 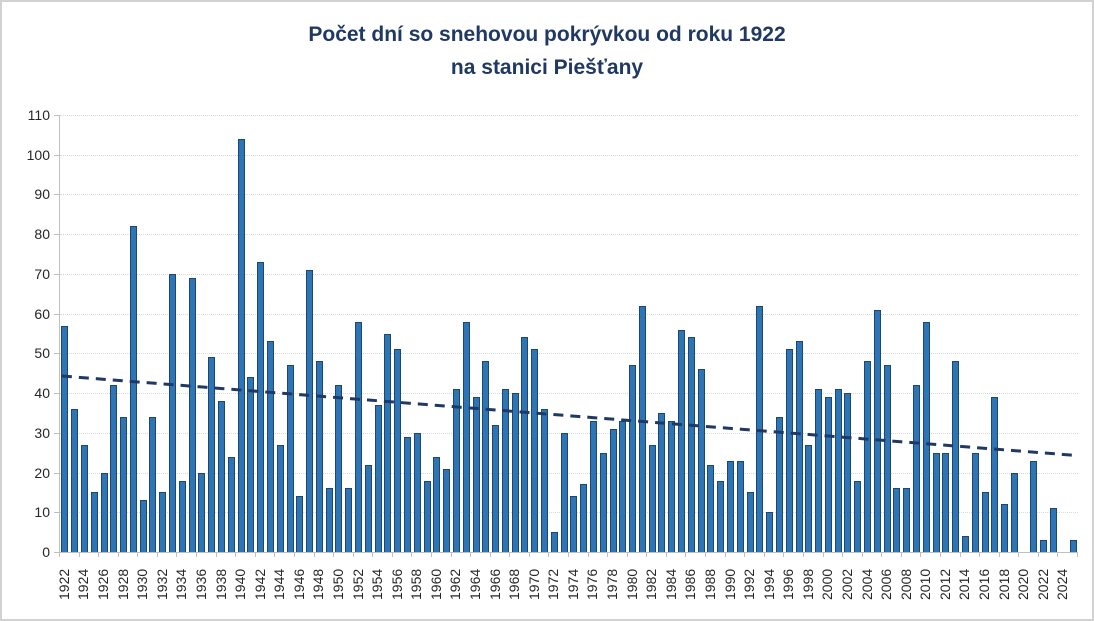 I want to click on bar-1963, so click(x=466, y=436).